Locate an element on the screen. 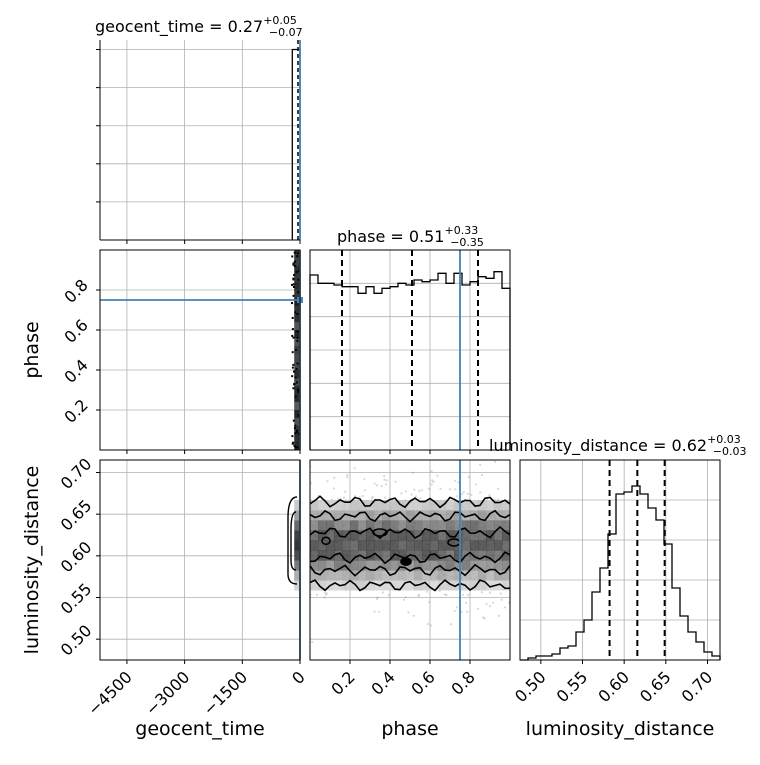 Image resolution: width=760 pixels, height=765 pixels. tick-label-ld-y-1: 0.55 is located at coordinates (76, 598).